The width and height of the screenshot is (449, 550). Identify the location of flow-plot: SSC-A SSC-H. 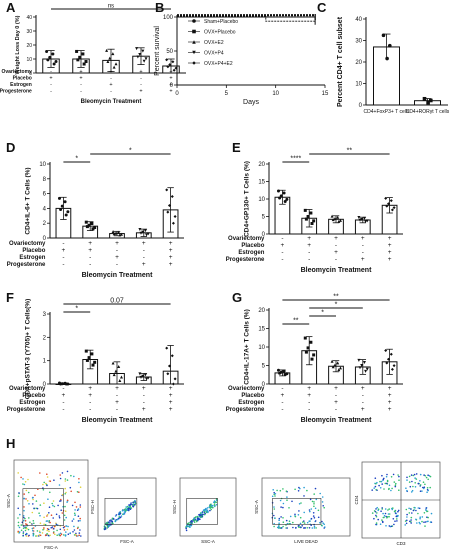
(204, 510).